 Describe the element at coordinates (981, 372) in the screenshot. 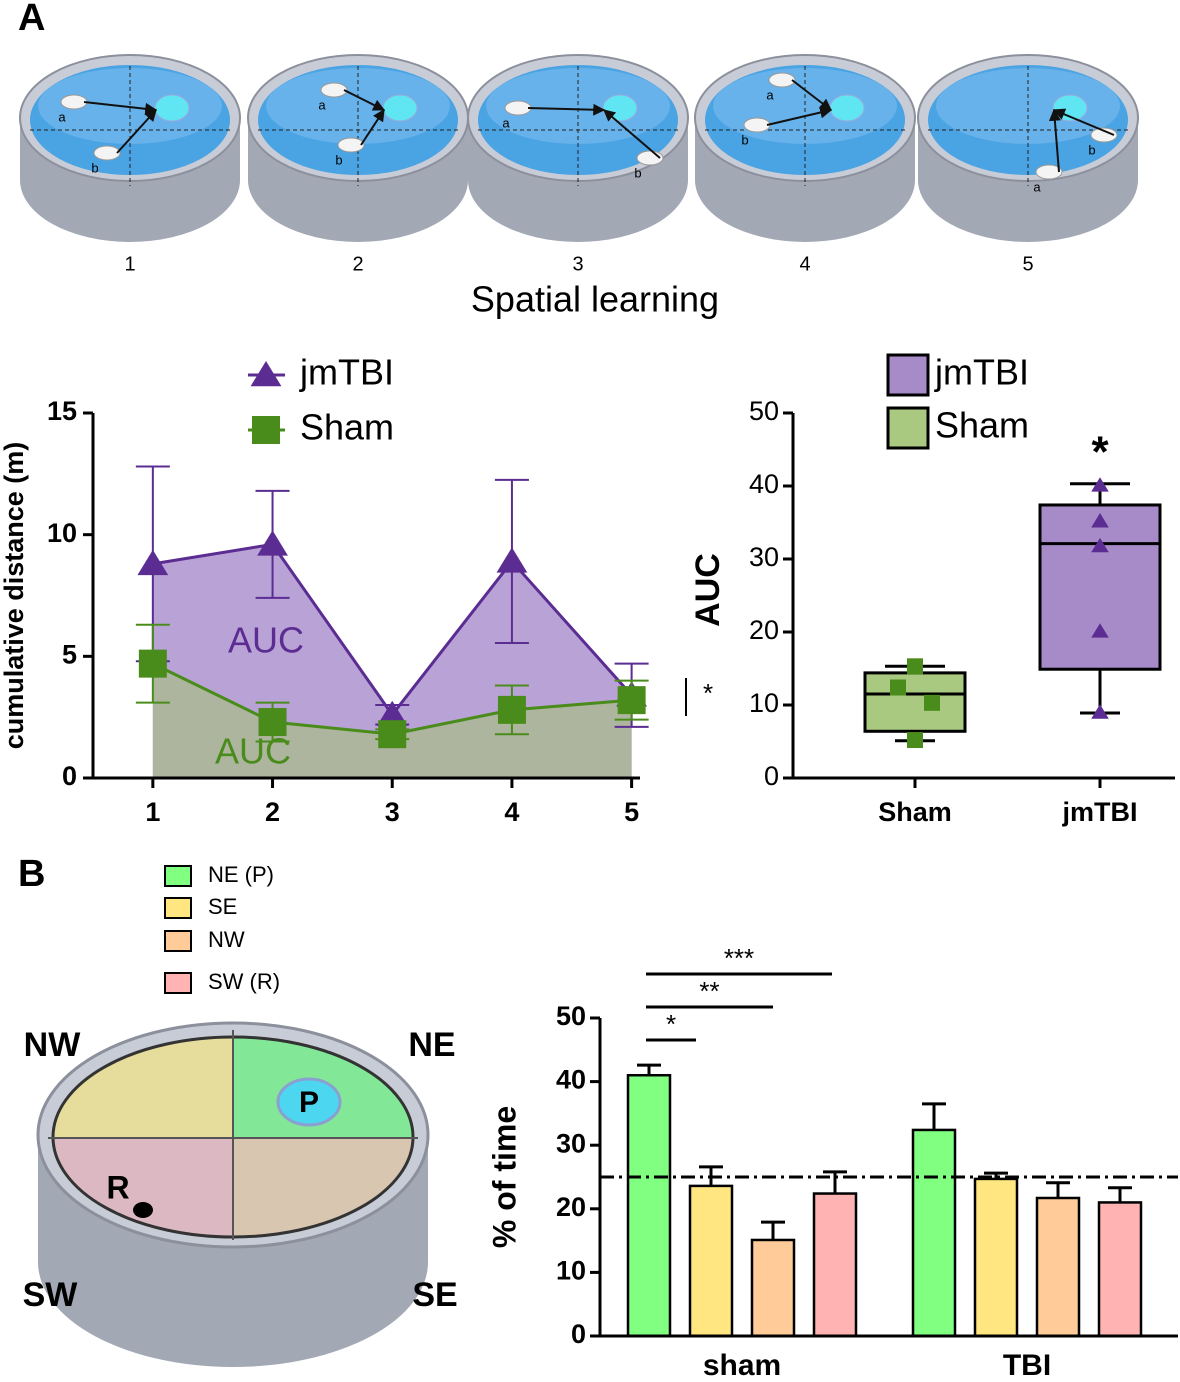

I see `legend-label: jmTBI` at that location.